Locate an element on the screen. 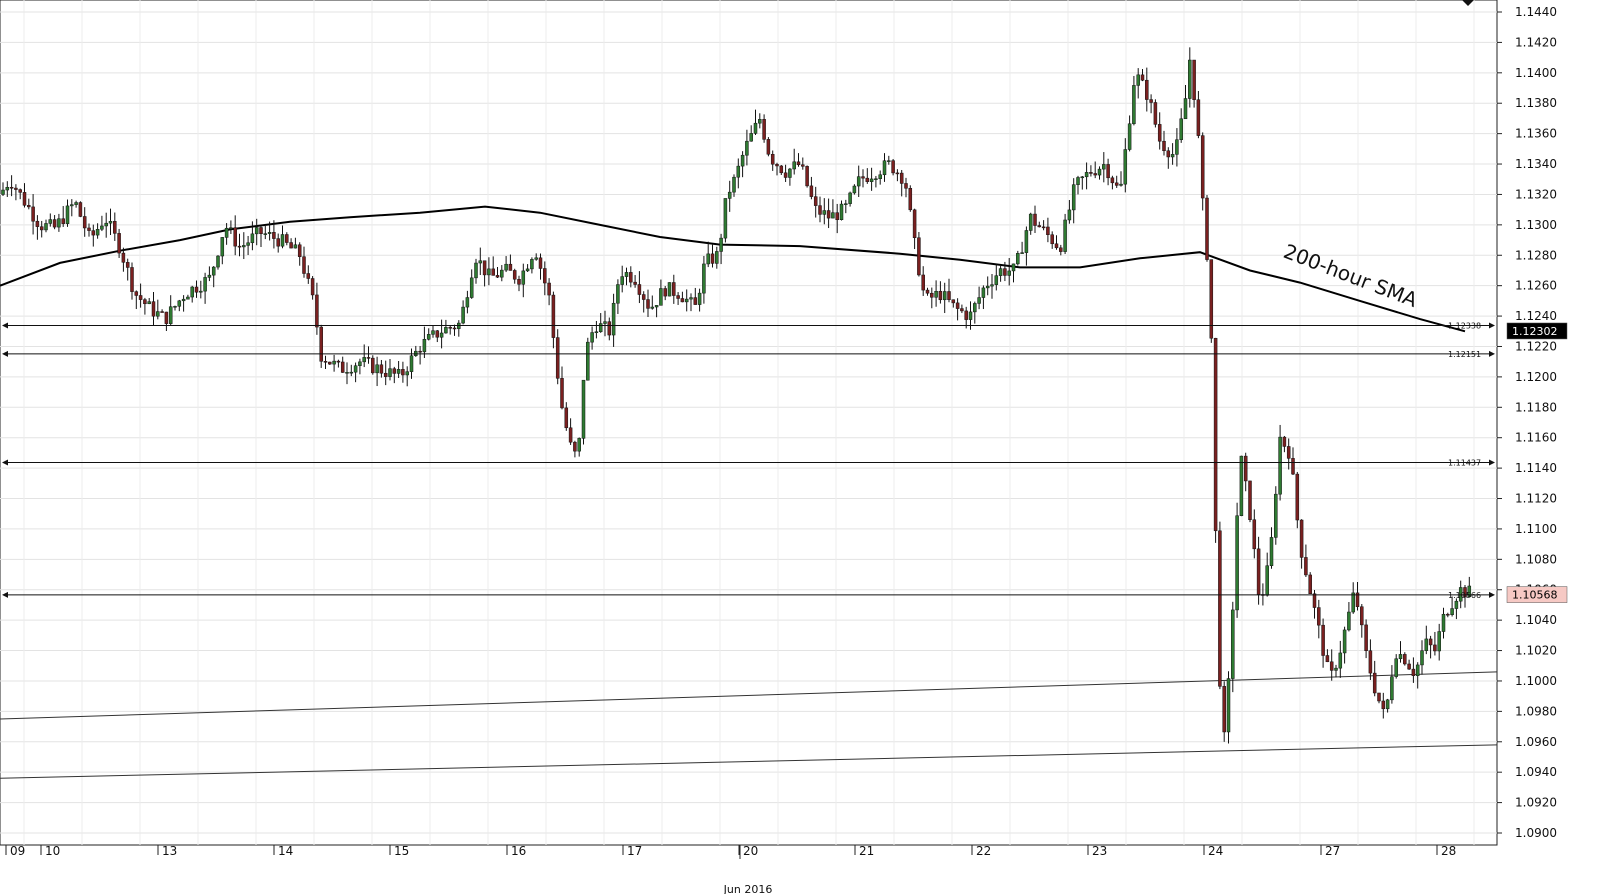  x-tick-label: 28 is located at coordinates (1448, 851).